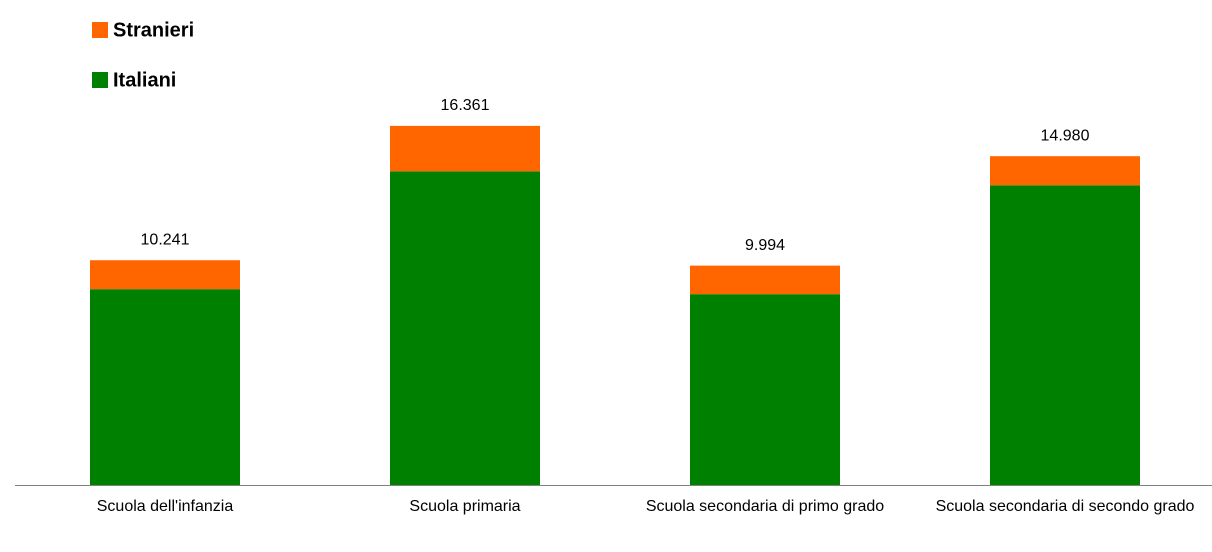  Describe the element at coordinates (765, 245) in the screenshot. I see `total-label: 9.994` at that location.